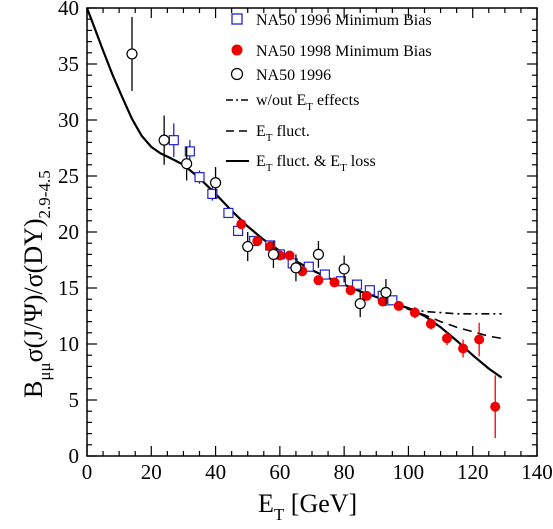 This screenshot has height=529, width=553. Describe the element at coordinates (68, 232) in the screenshot. I see `y-tick-label: 20` at that location.